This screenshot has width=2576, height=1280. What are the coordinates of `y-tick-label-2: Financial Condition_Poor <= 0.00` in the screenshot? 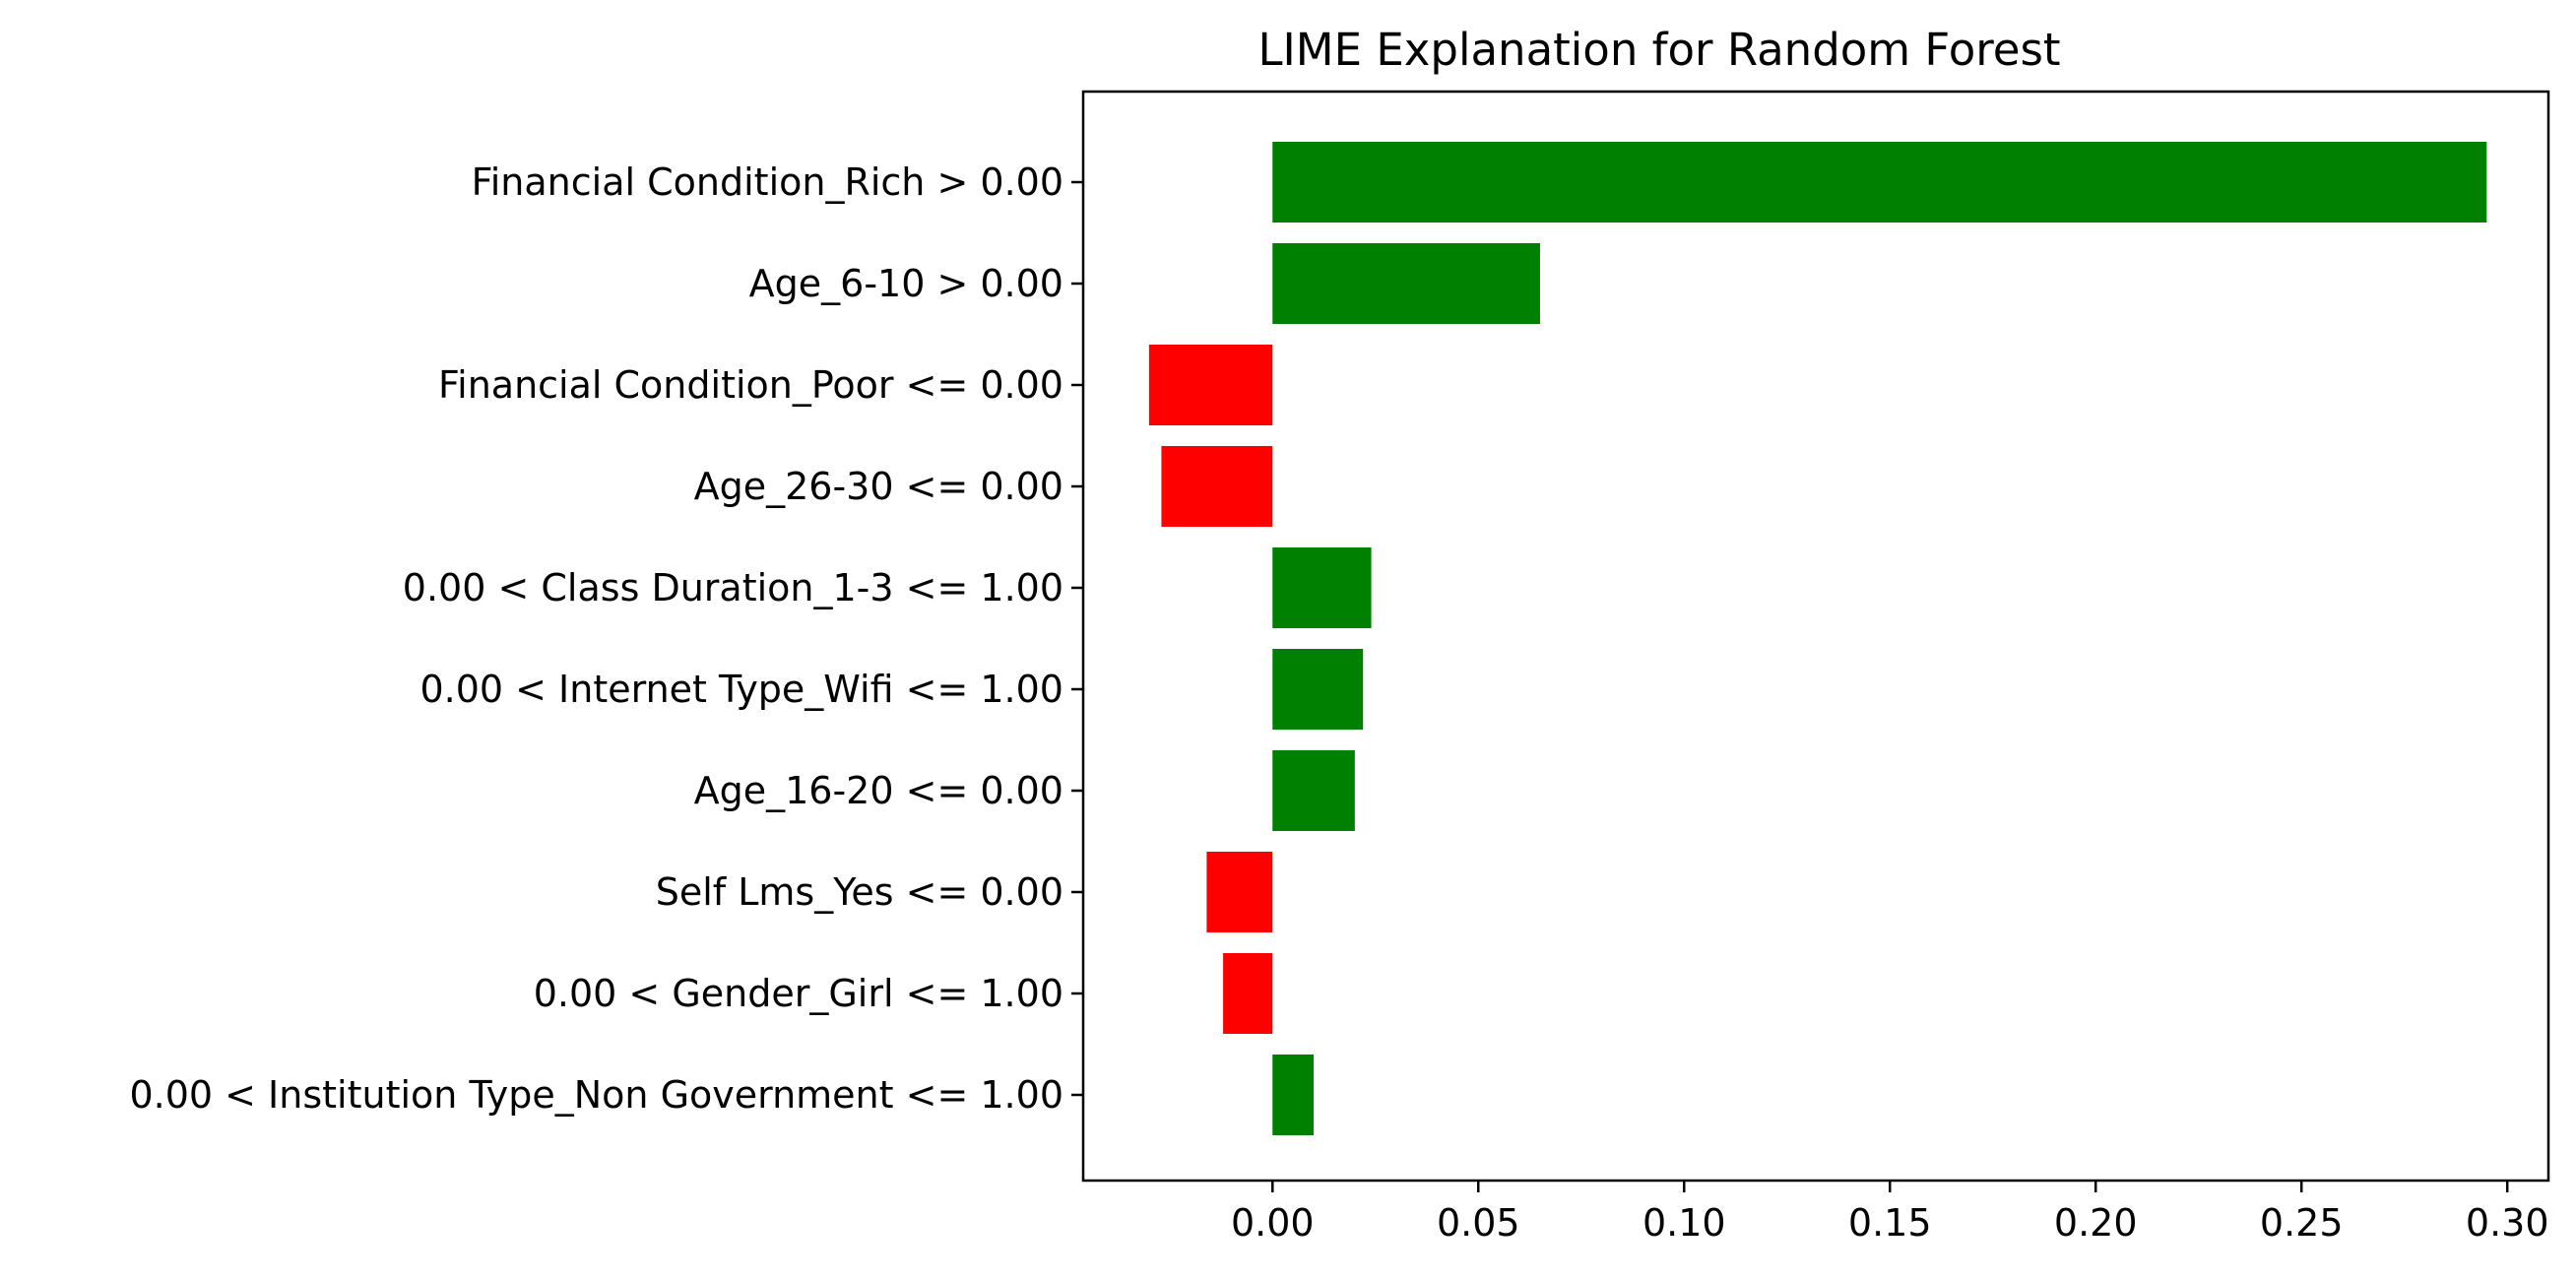 It's located at (750, 385).